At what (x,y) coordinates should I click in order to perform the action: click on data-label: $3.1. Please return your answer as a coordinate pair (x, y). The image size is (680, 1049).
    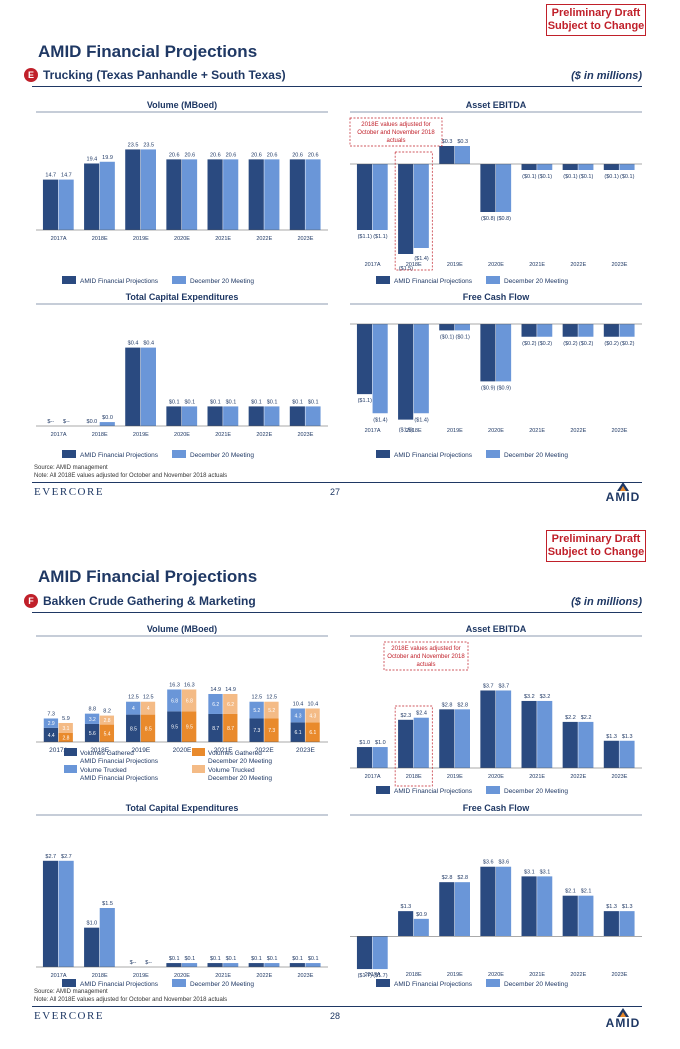
    Looking at the image, I should click on (545, 872).